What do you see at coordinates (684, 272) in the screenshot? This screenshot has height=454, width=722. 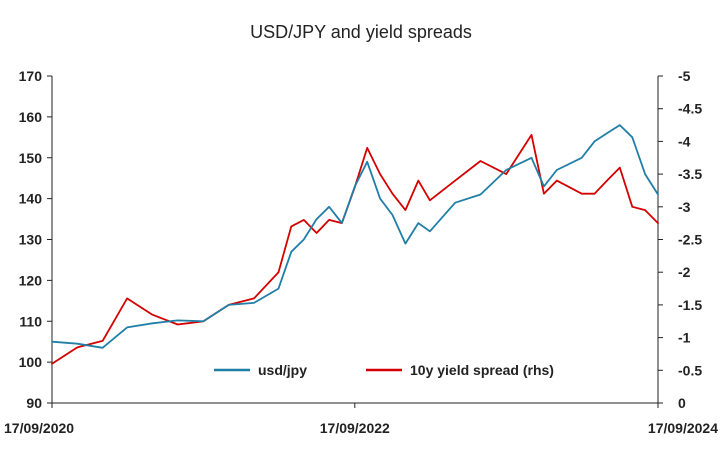 I see `y-tick-label-right: -2` at bounding box center [684, 272].